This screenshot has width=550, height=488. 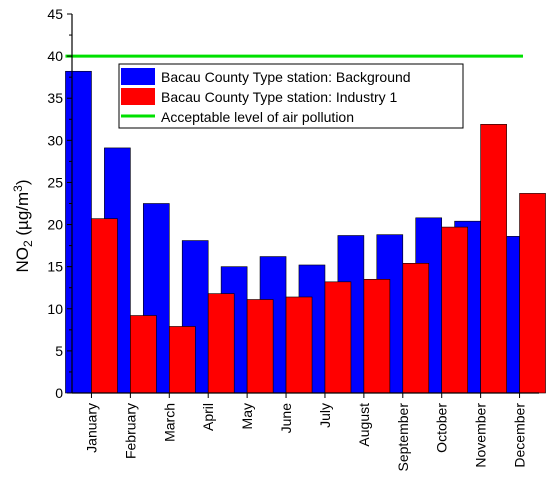 I want to click on bar-industry-april, so click(x=221, y=343).